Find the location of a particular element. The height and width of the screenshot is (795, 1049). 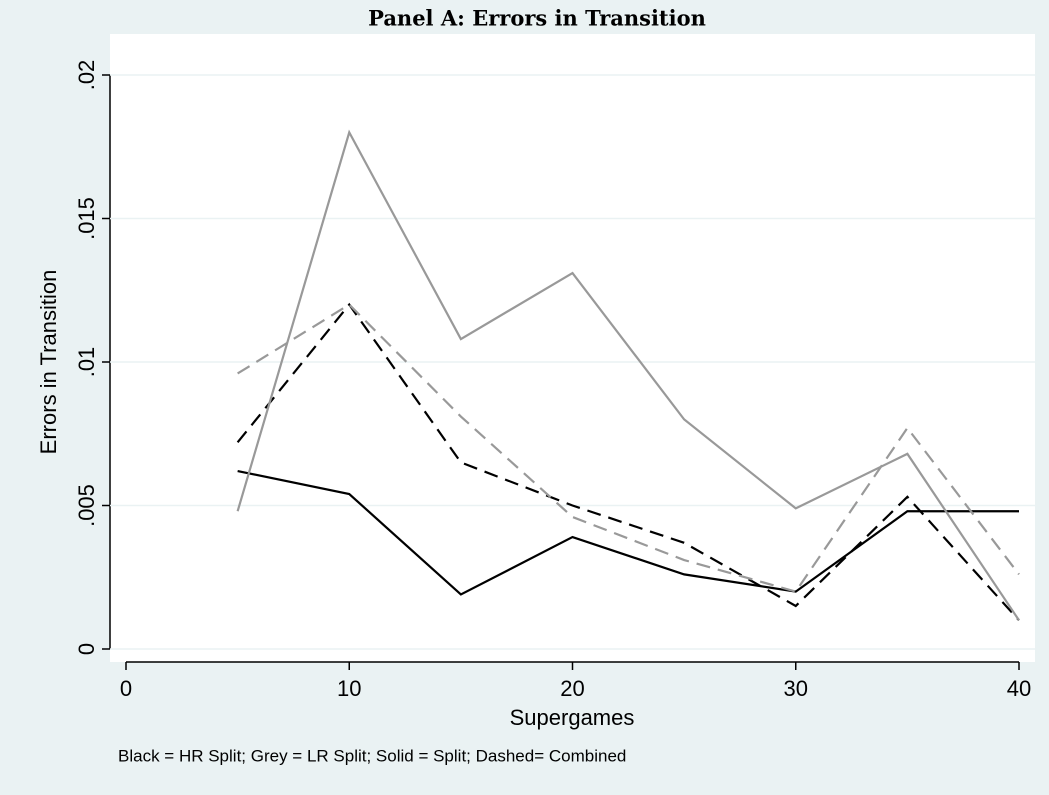

x-tick-label: 0 is located at coordinates (126, 688).